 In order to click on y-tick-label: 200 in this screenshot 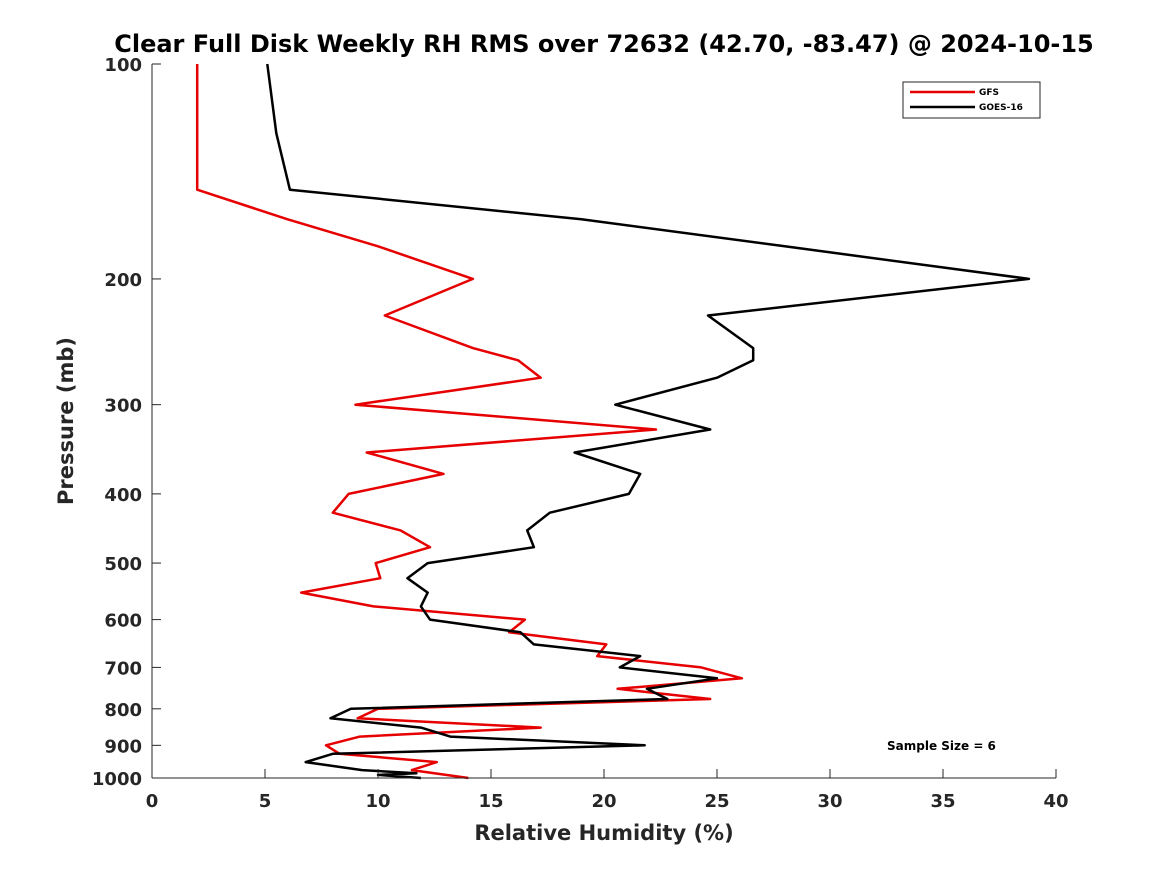, I will do `click(123, 280)`.